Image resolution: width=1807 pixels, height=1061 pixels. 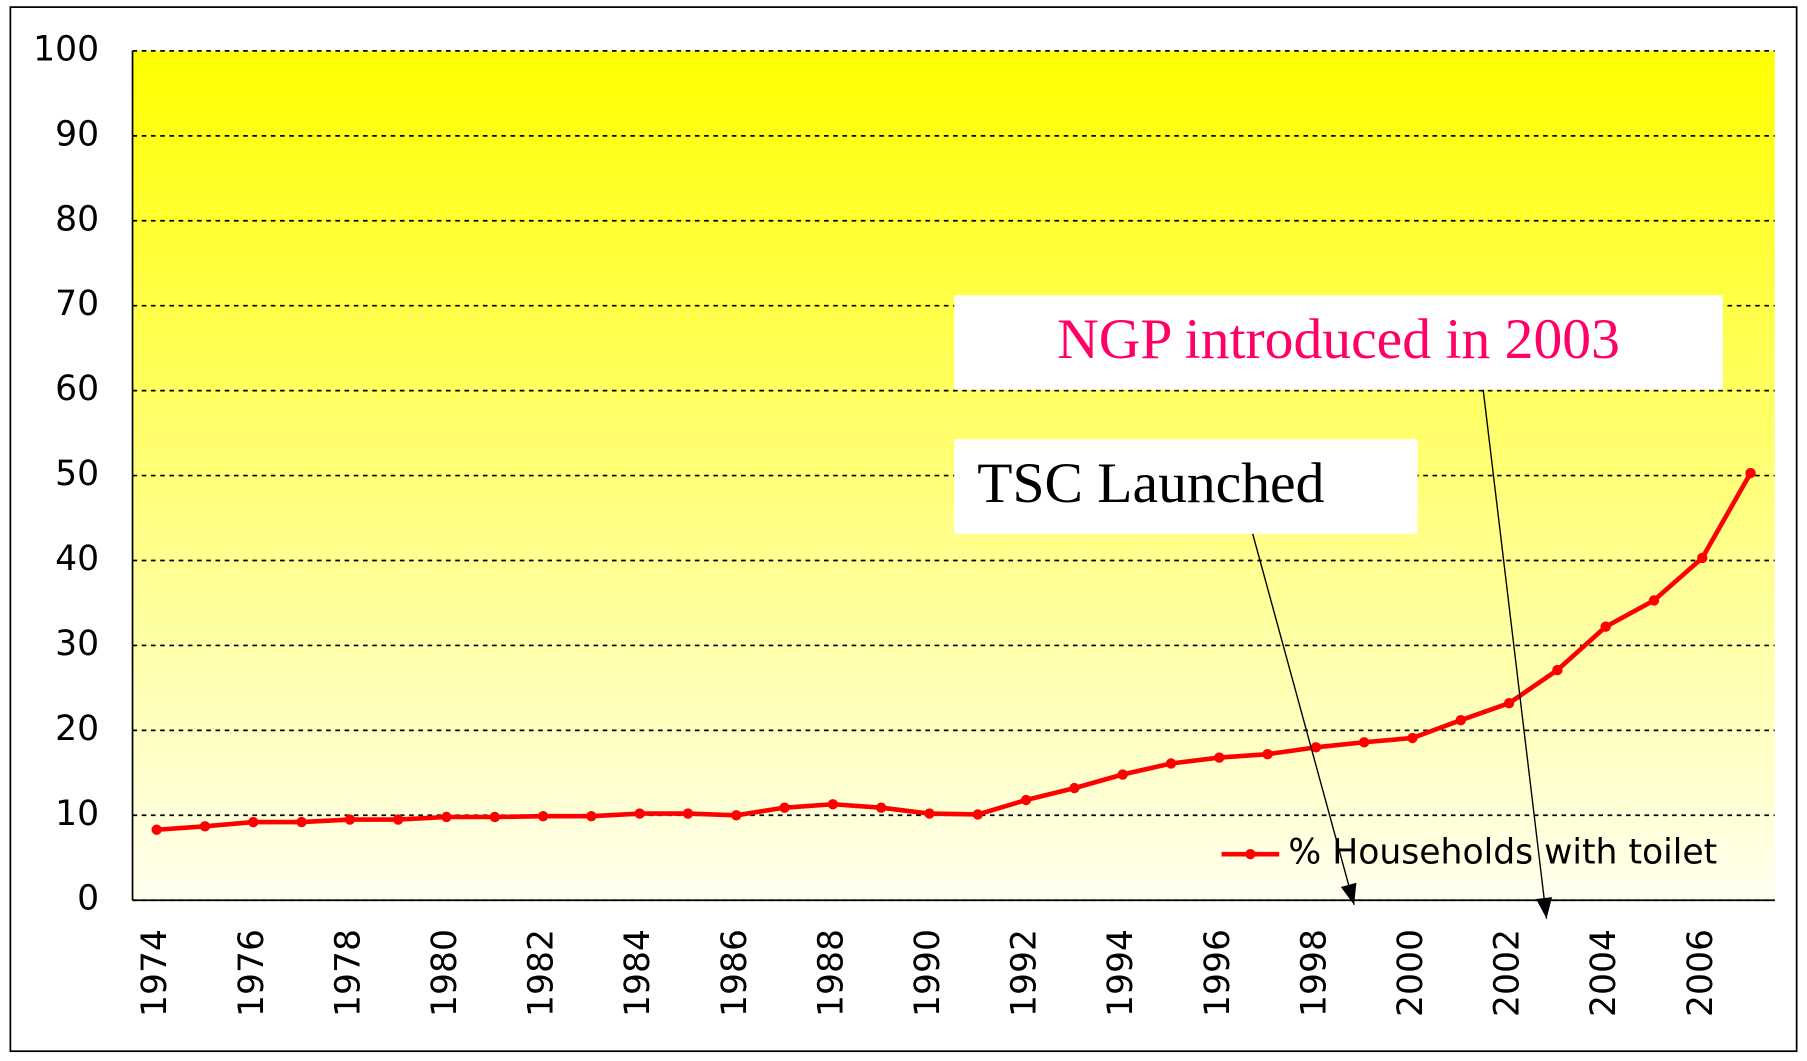 I want to click on annotation-text: TSC Launched, so click(x=1150, y=483).